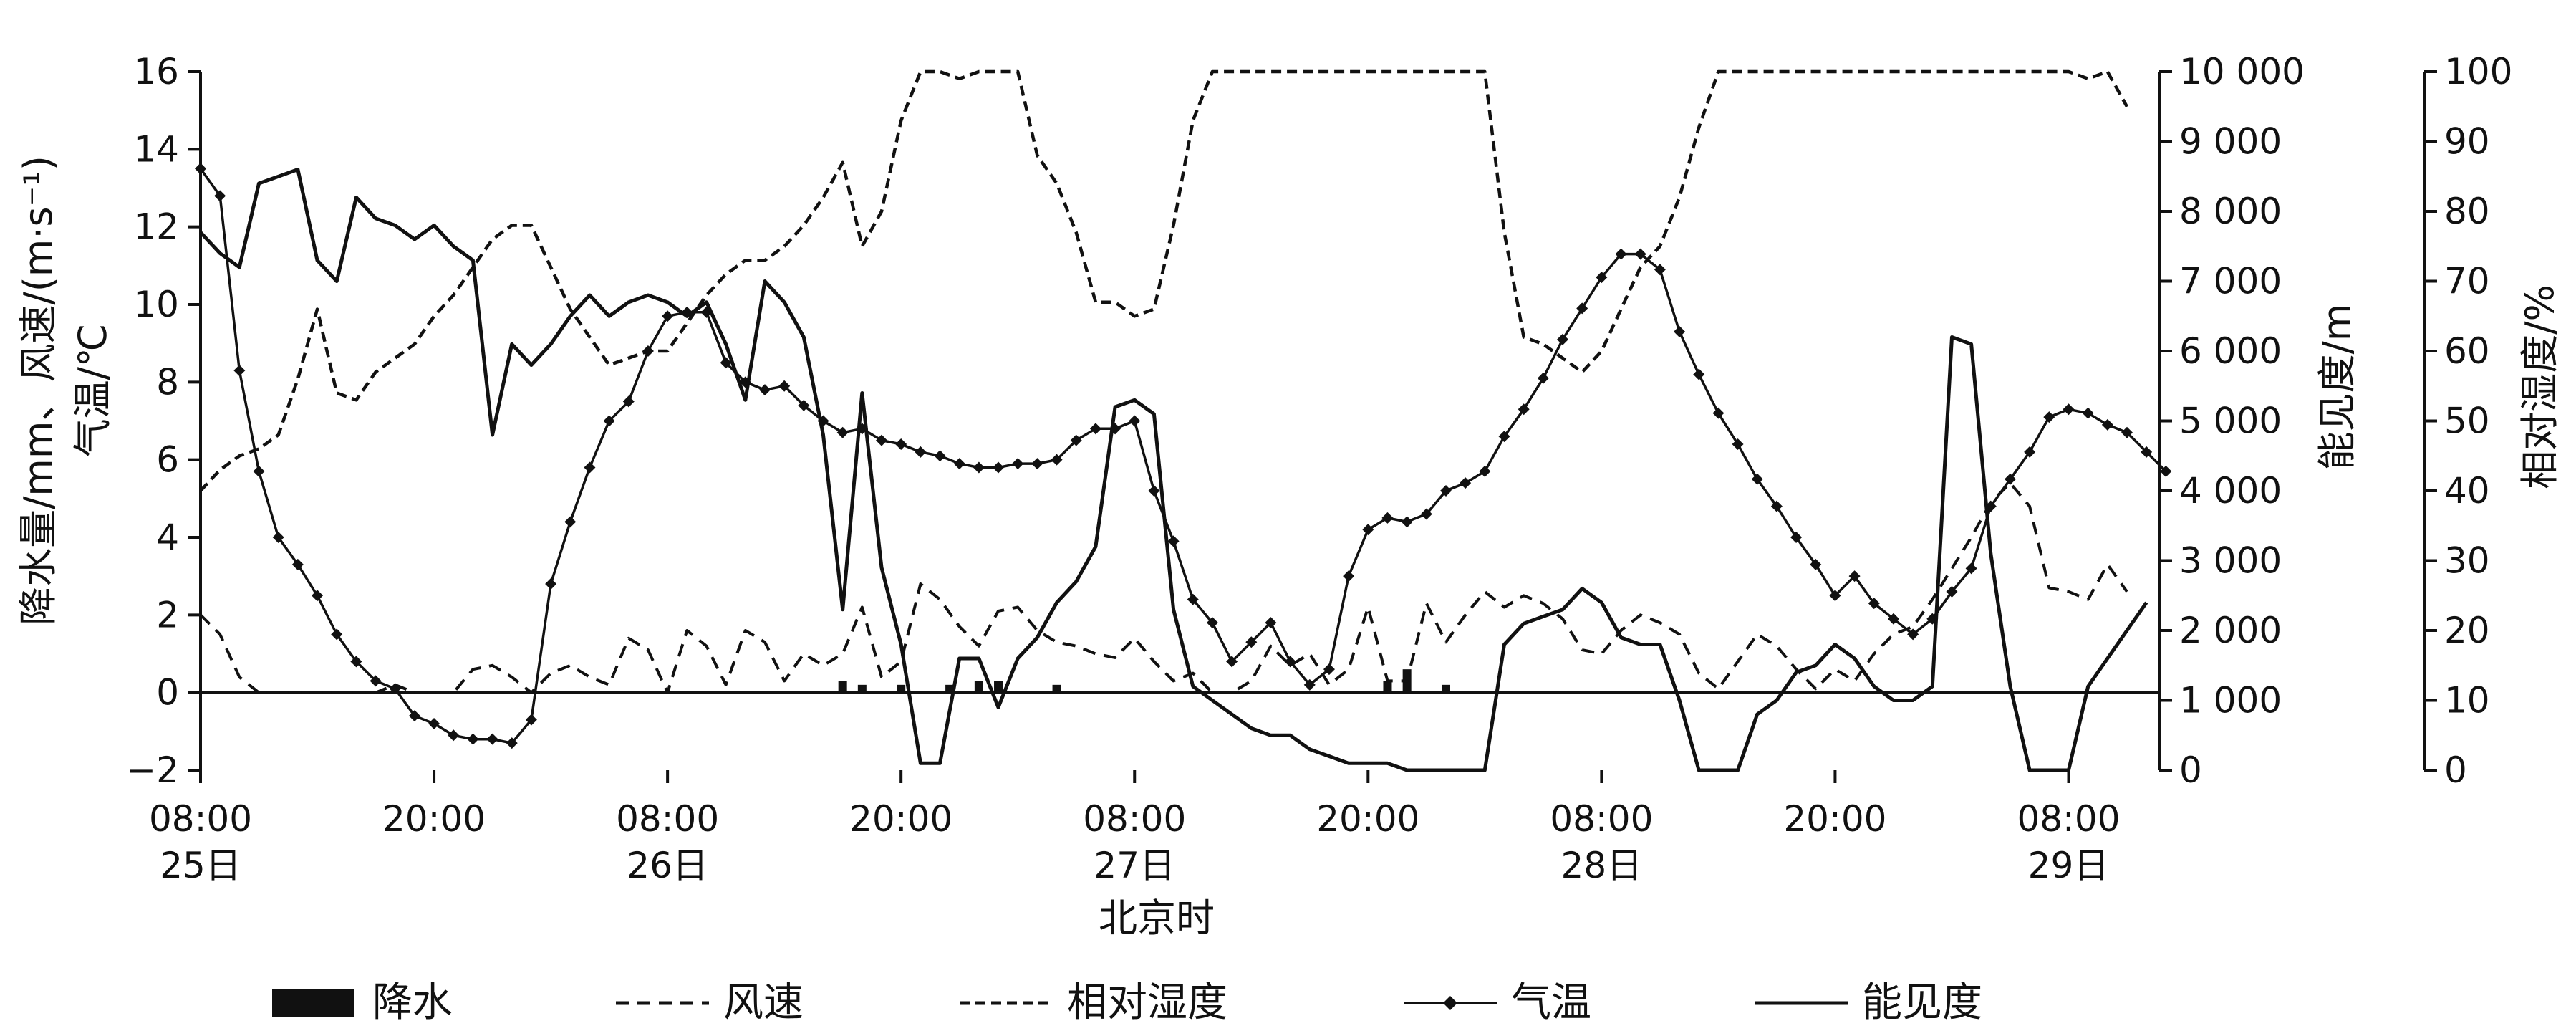  Describe the element at coordinates (163, 421) in the screenshot. I see `left-axis-ticks: −2 0 2 4 6 8 10 12 14 16` at that location.